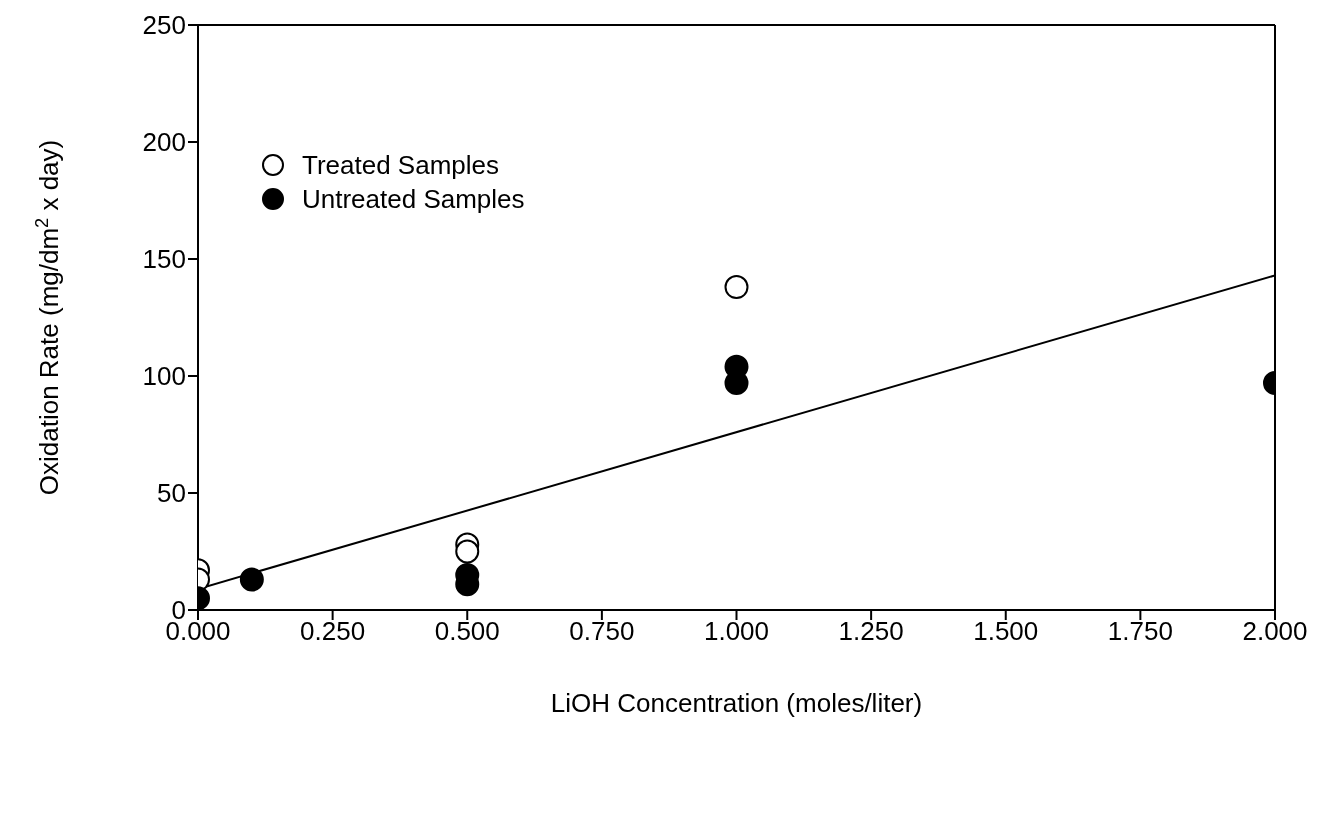 The height and width of the screenshot is (827, 1338). Describe the element at coordinates (602, 631) in the screenshot. I see `x-tick-label: 0.750` at that location.